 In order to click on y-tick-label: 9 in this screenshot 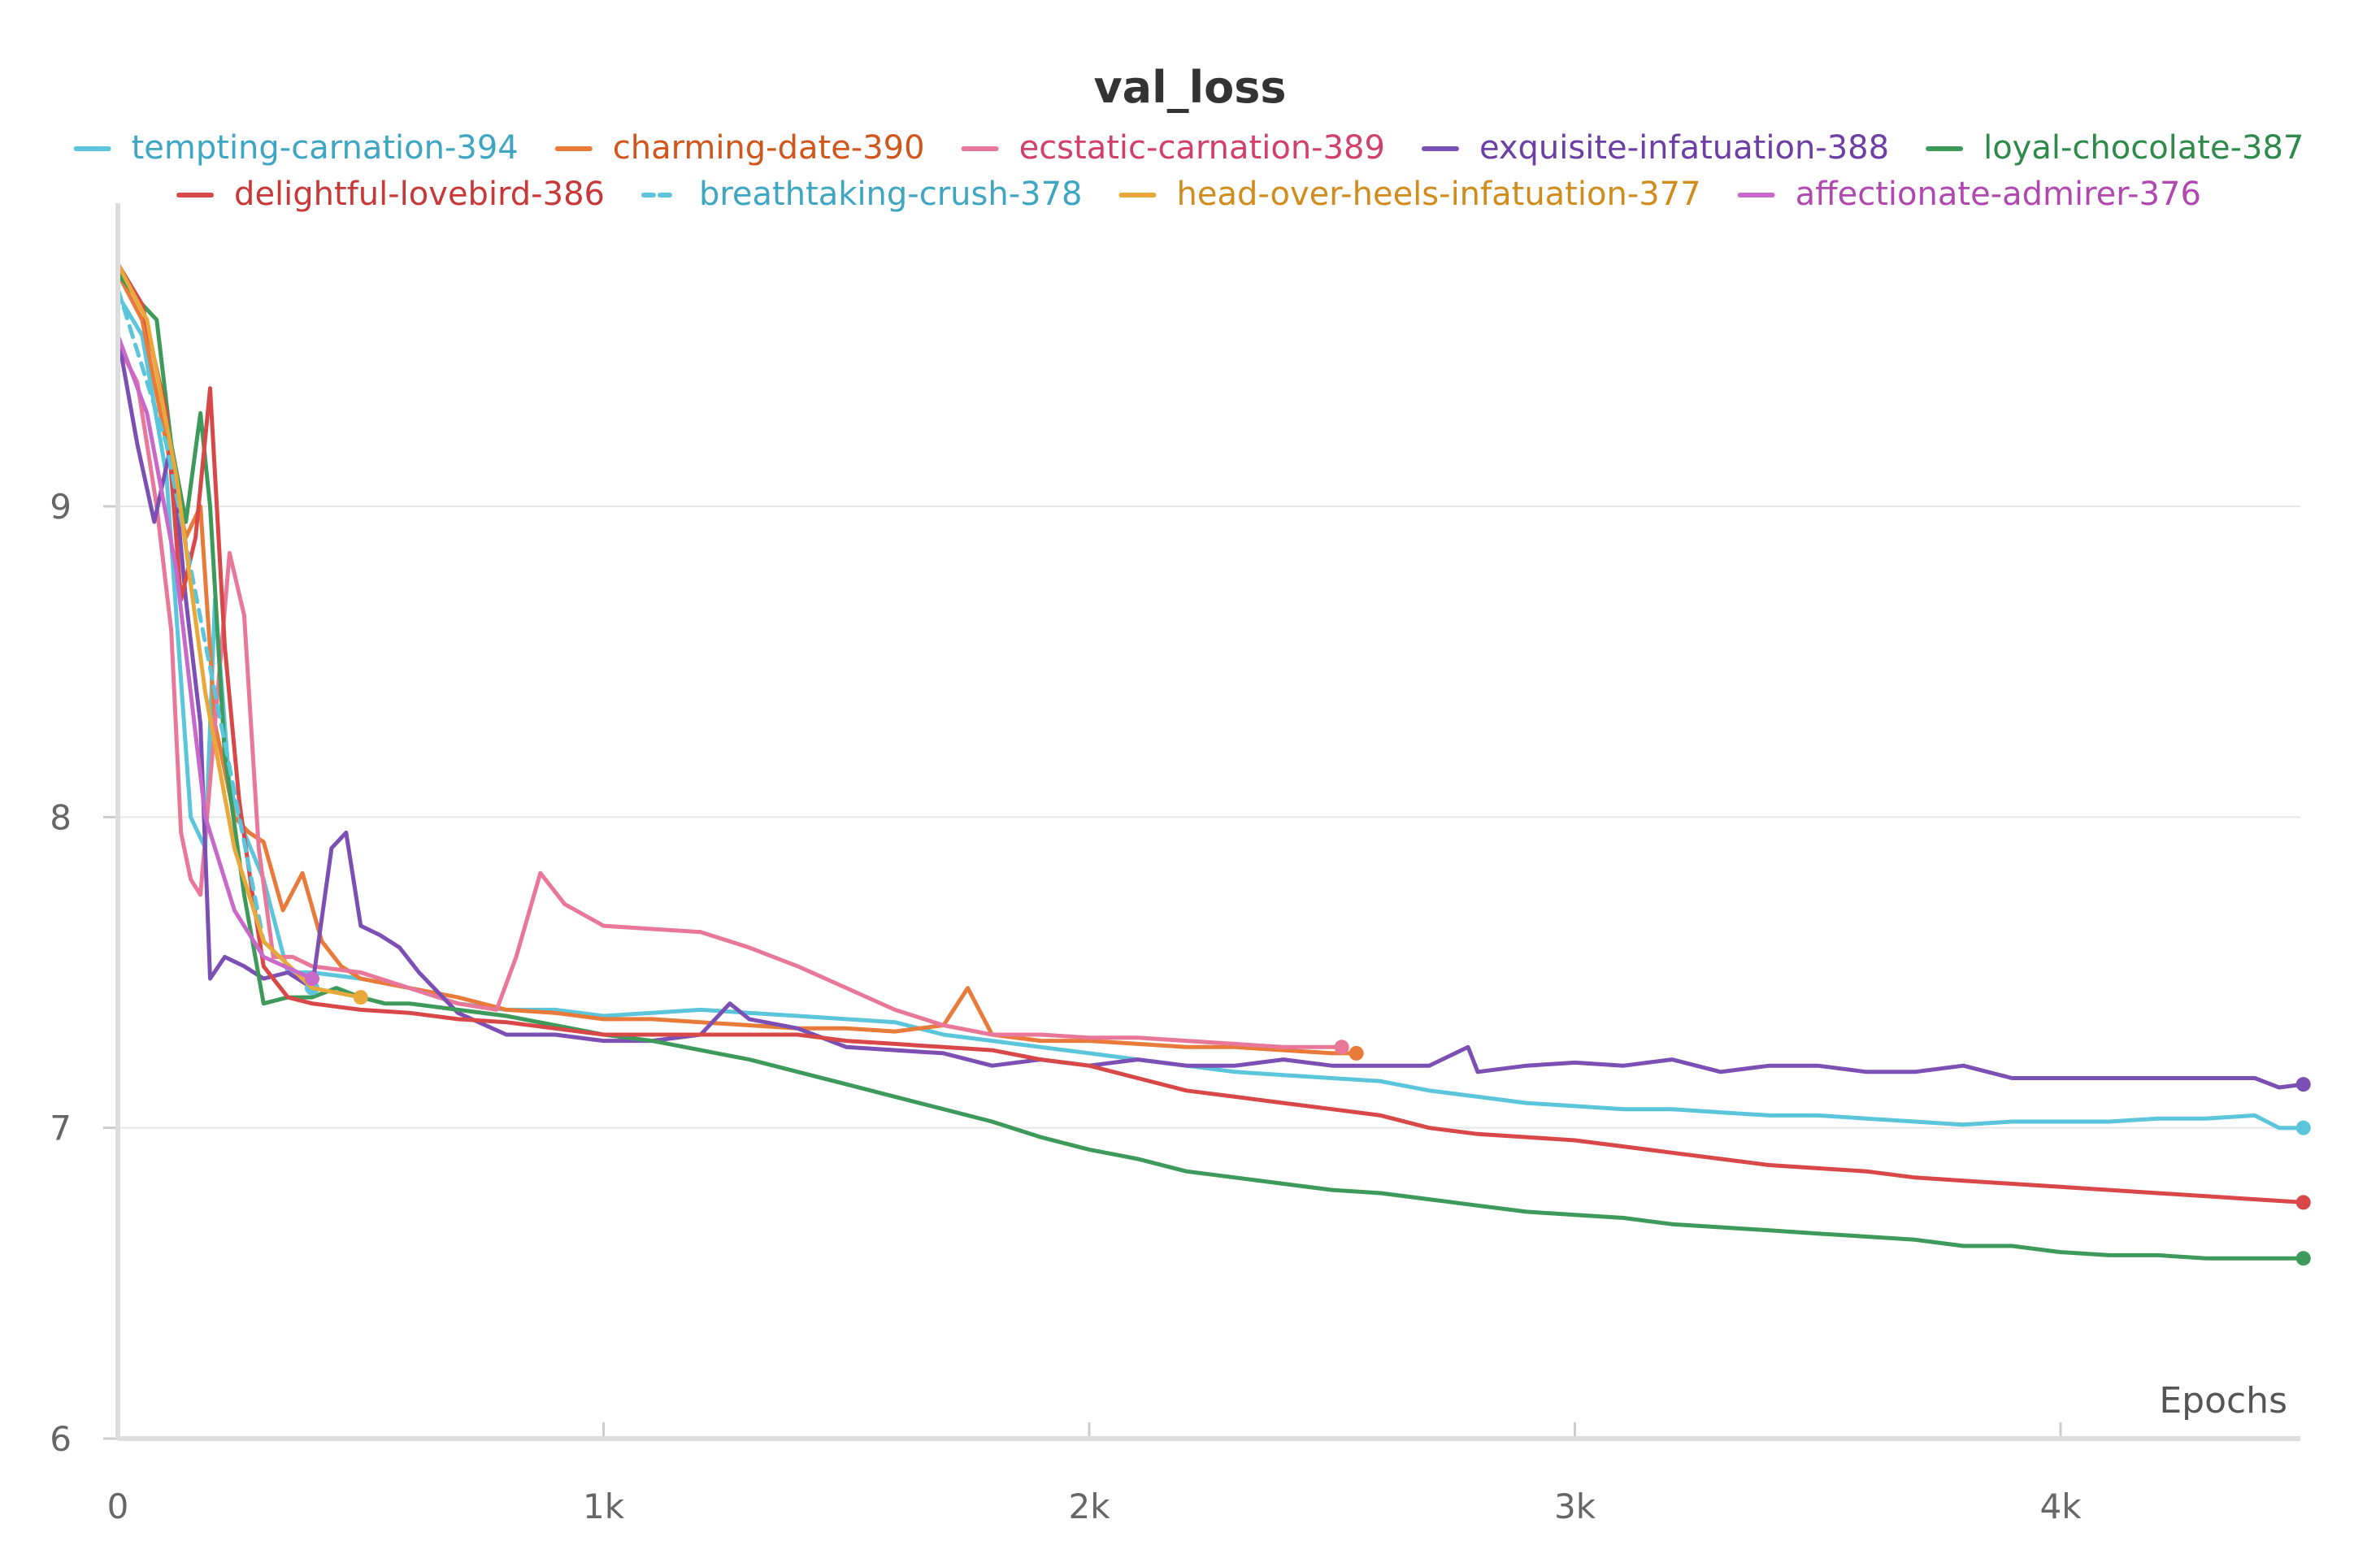, I will do `click(61, 507)`.